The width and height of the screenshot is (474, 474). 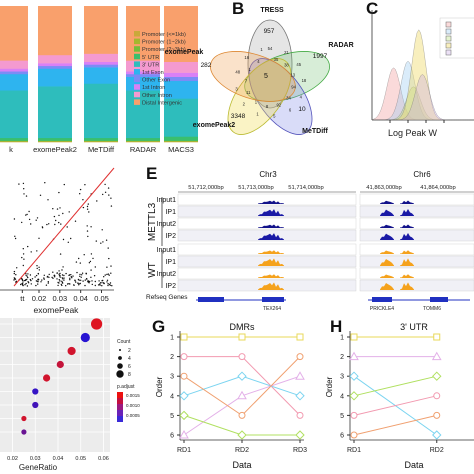 What do you see at coordinates (437, 450) in the screenshot?
I see `x-tick-label: RD2` at bounding box center [437, 450].